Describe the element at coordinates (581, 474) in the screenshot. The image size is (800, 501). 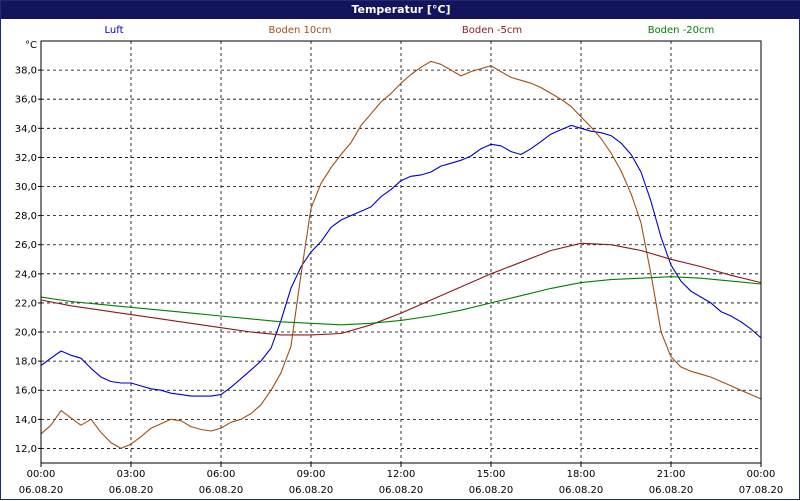
I see `x-tick-time-label: 18:00` at that location.